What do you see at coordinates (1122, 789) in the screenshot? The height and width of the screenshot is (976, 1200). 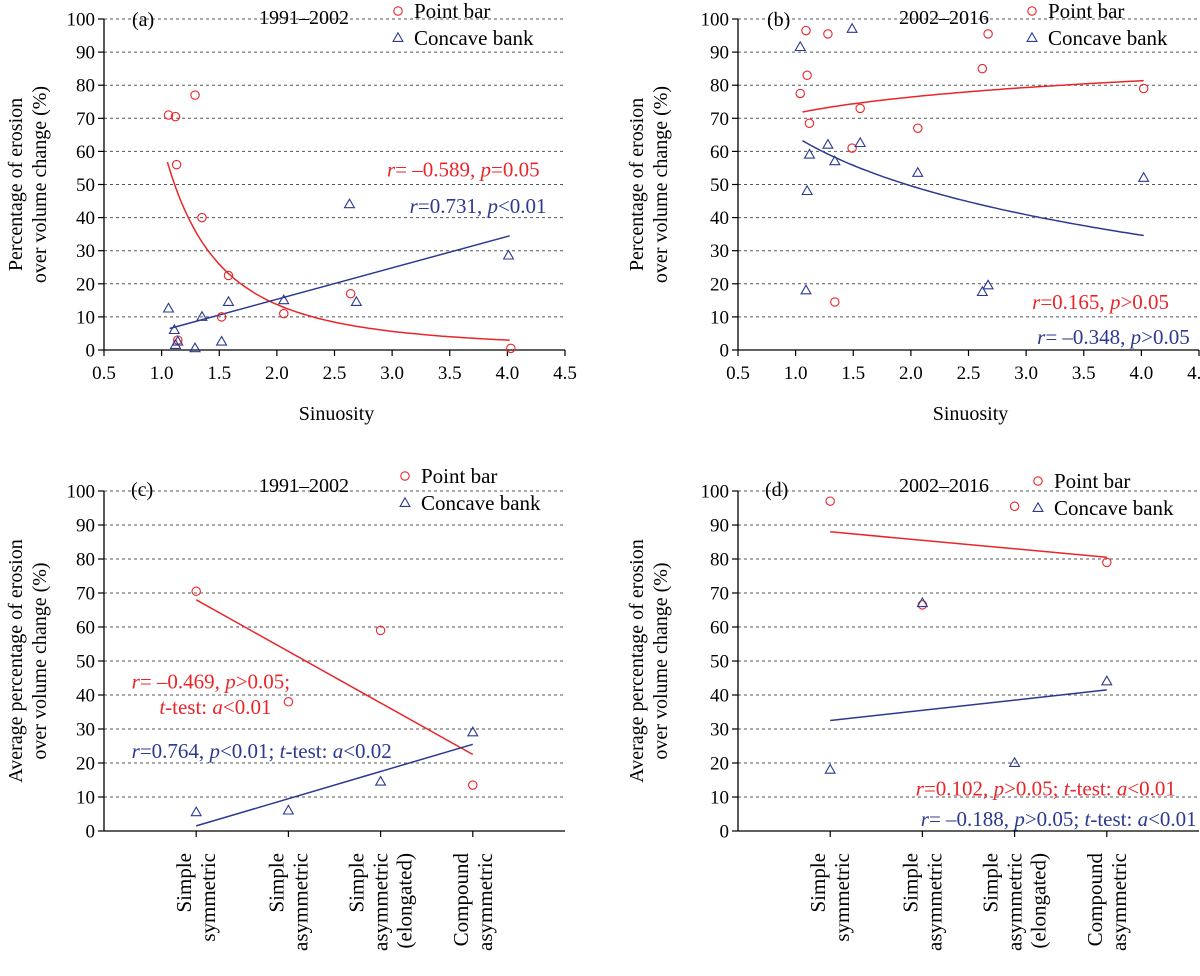 I see `stat-annotation-part: a` at bounding box center [1122, 789].